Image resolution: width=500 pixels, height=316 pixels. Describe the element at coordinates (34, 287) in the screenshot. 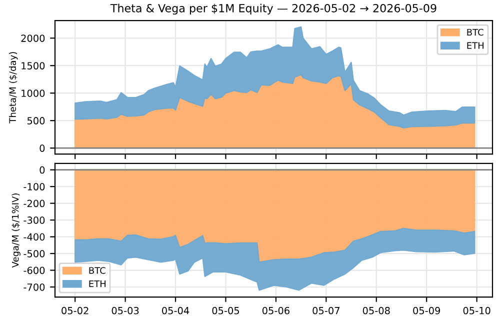

I see `y-tick-label: -700` at that location.